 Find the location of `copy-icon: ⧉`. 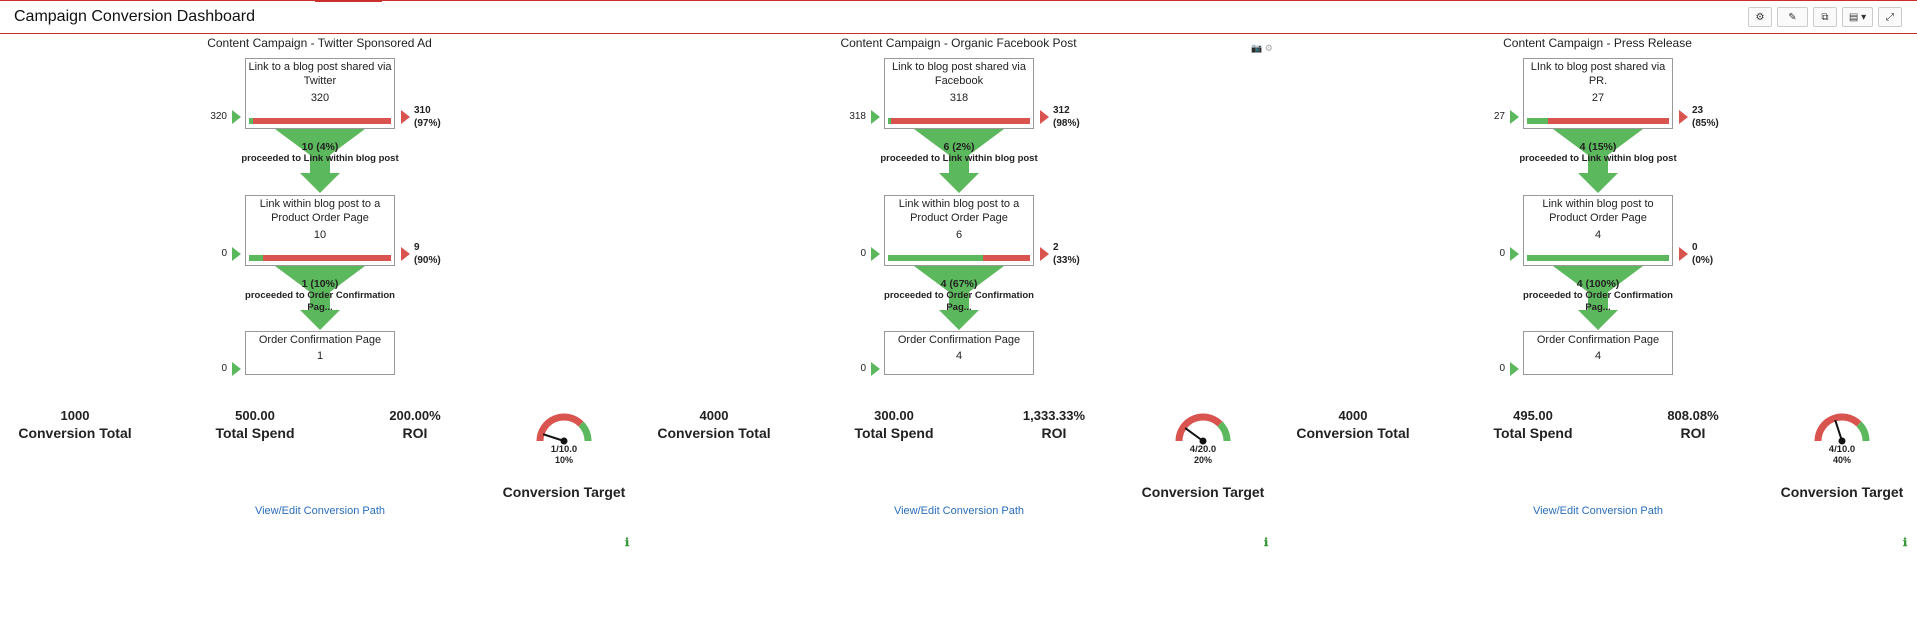

copy-icon: ⧉ is located at coordinates (1825, 17).